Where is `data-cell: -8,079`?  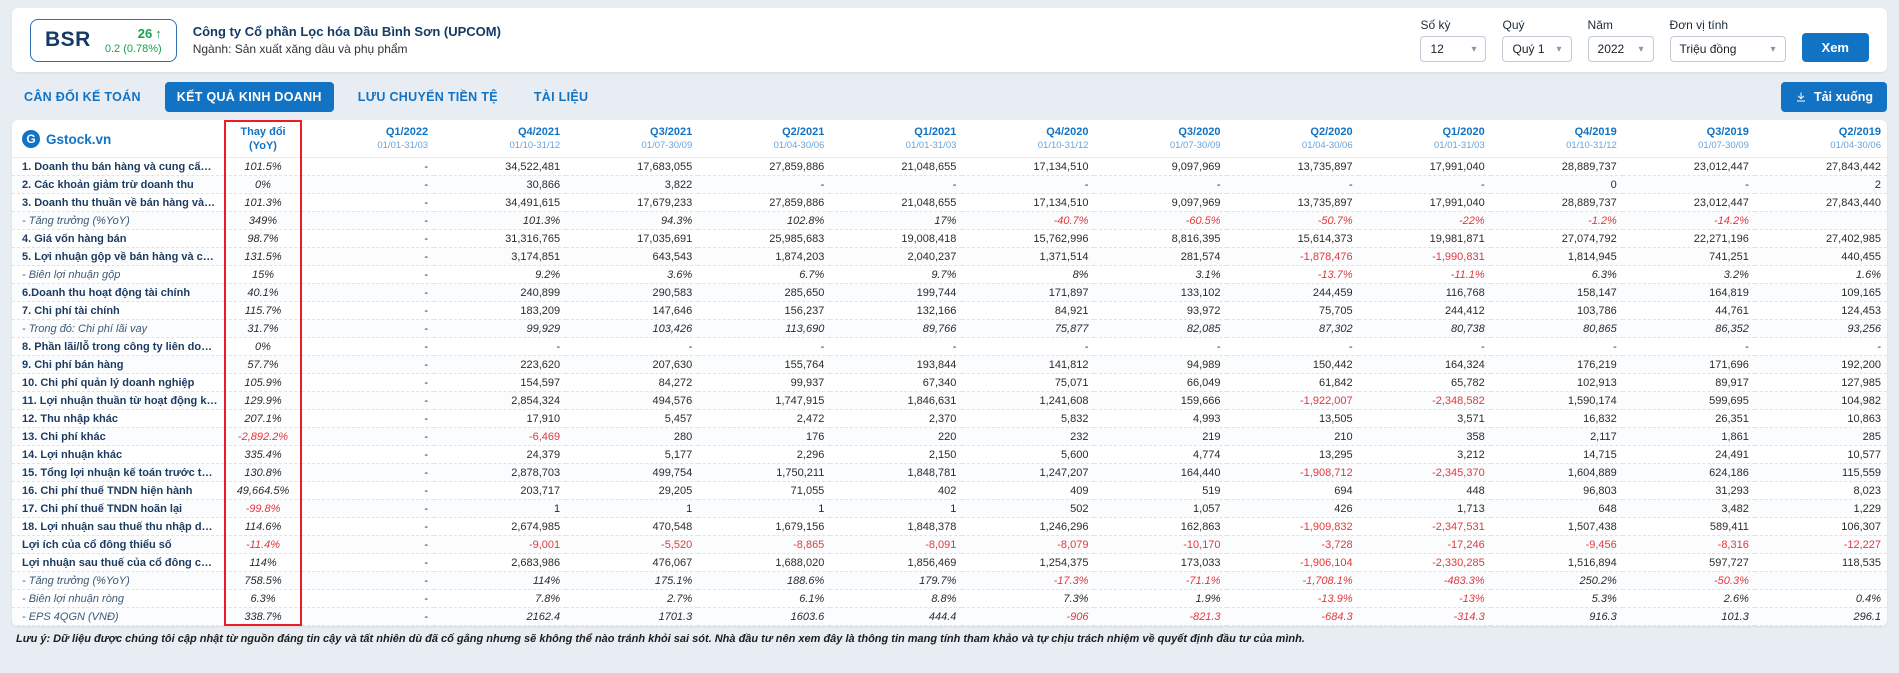
data-cell: -8,079 is located at coordinates (1028, 544).